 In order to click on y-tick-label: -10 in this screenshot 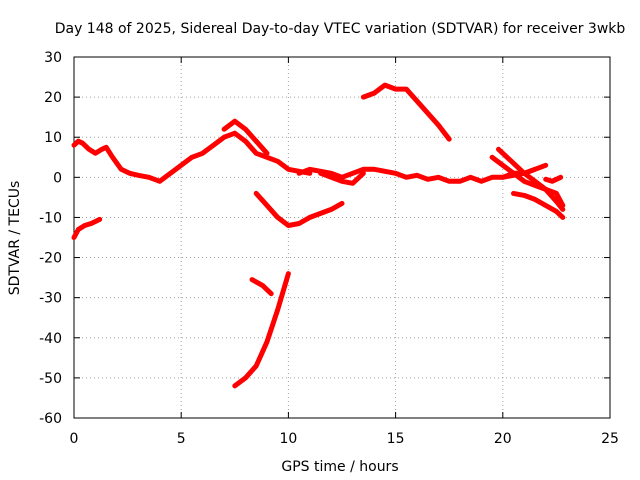, I will do `click(50, 218)`.